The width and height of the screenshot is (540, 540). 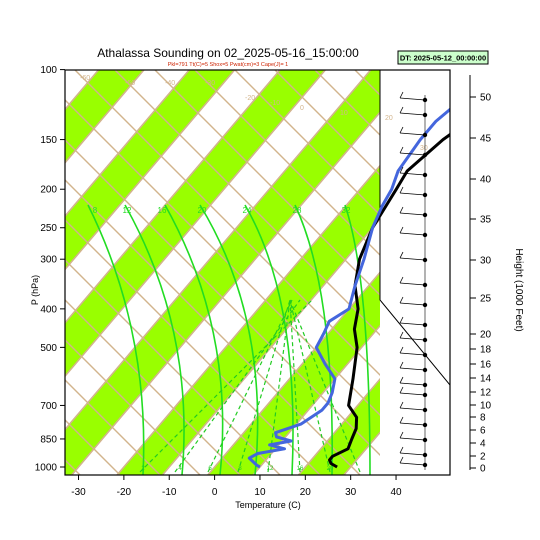 What do you see at coordinates (48, 348) in the screenshot?
I see `y-tick-label: 500` at bounding box center [48, 348].